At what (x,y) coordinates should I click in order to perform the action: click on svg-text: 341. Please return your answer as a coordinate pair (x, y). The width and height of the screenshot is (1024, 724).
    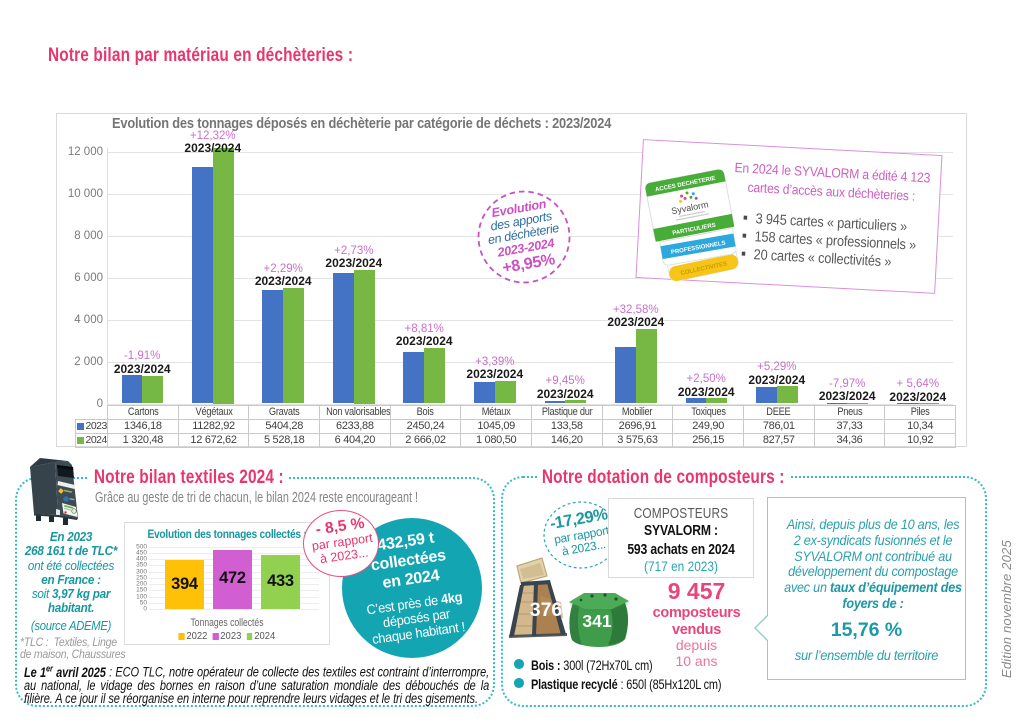
    Looking at the image, I should click on (596, 621).